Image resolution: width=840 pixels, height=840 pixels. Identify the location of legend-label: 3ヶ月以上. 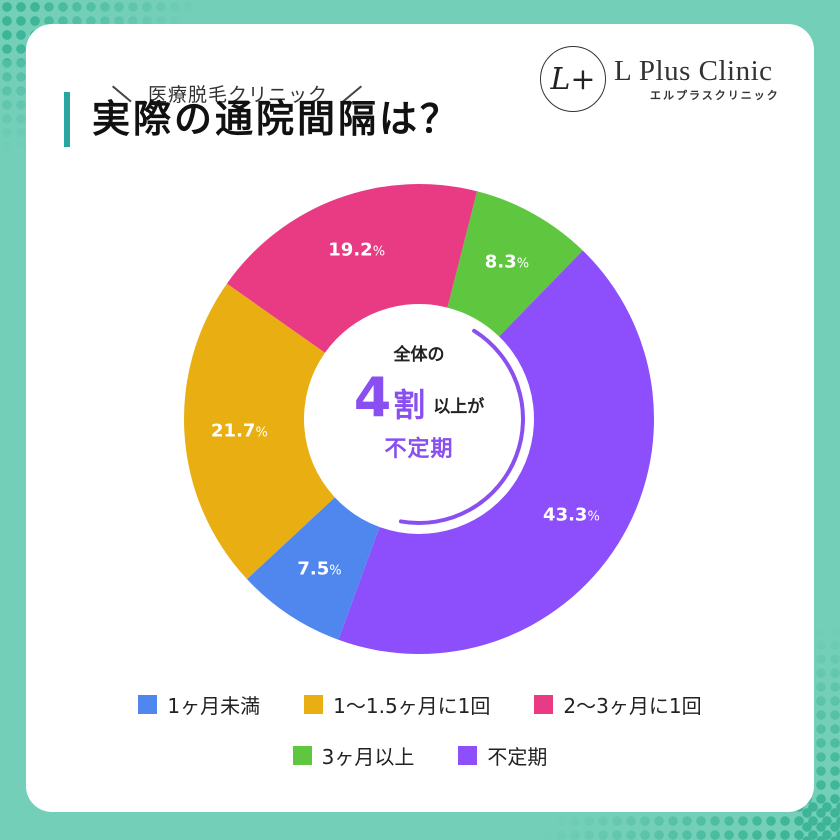
(368, 757).